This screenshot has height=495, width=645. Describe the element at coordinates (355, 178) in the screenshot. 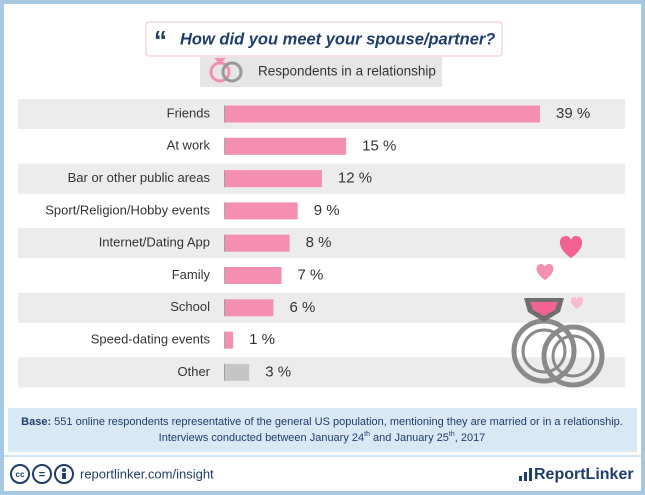

I see `value-label: 12 %` at that location.